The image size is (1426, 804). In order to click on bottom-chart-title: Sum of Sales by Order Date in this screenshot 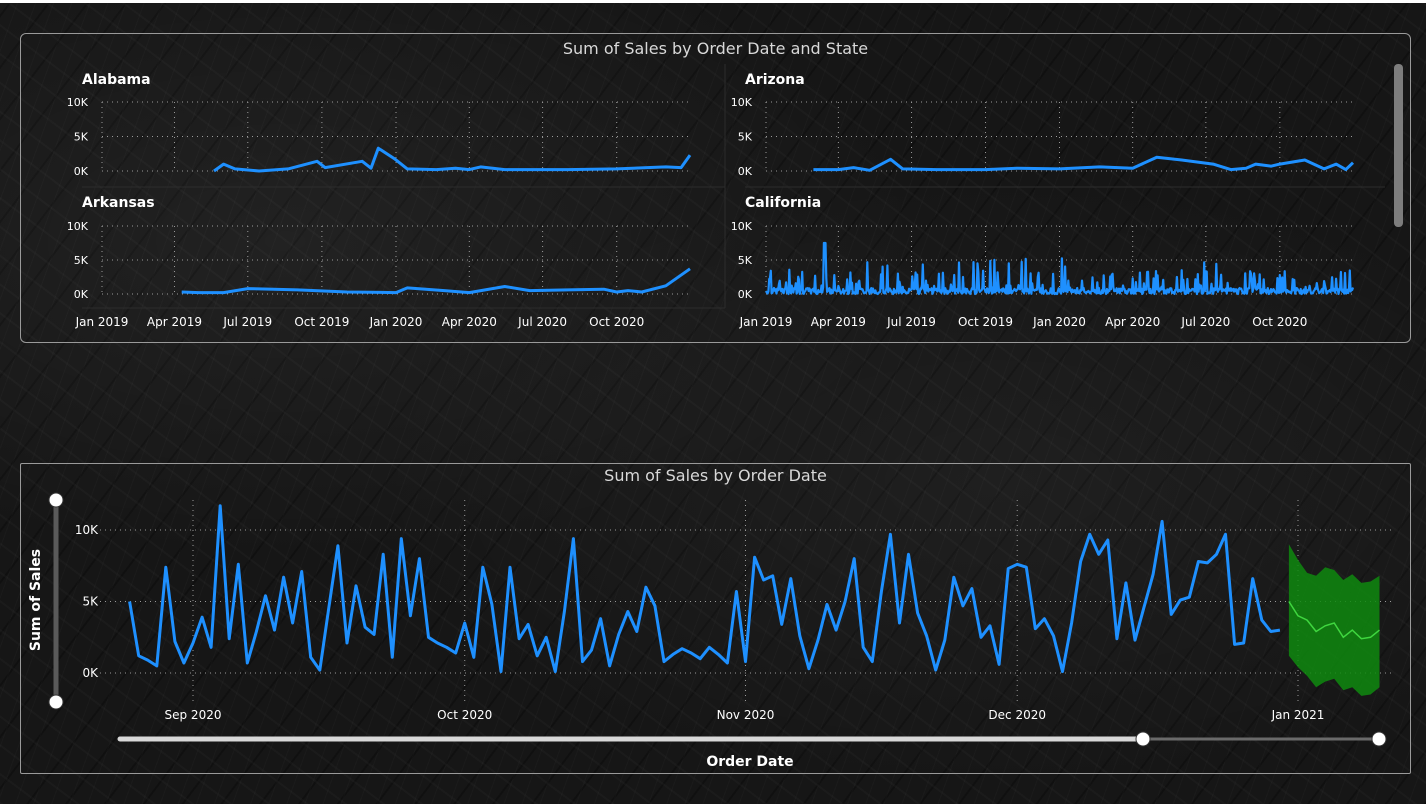, I will do `click(715, 475)`.